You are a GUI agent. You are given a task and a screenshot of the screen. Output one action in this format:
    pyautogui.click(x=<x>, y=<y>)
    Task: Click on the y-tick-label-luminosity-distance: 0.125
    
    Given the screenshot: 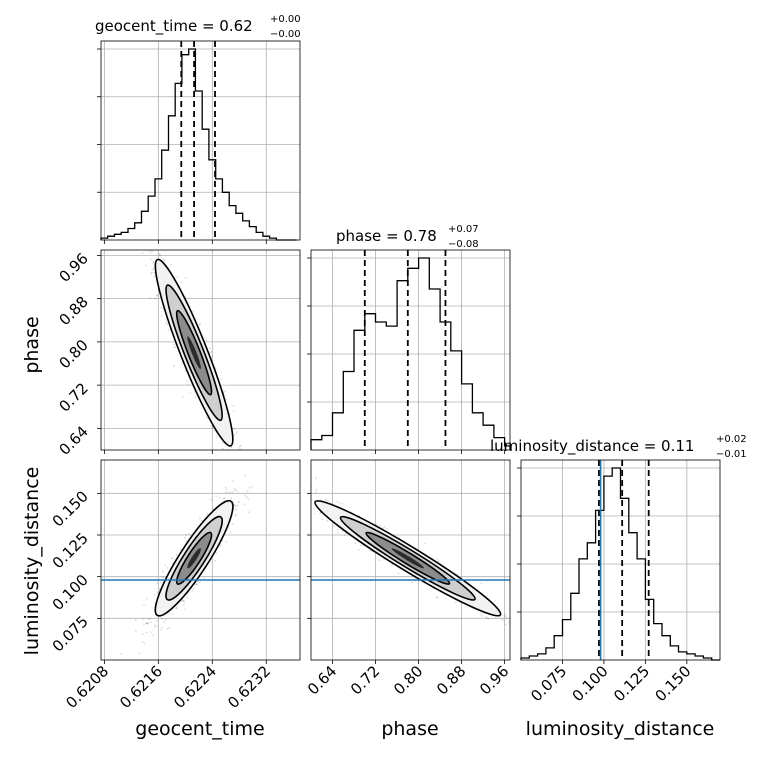 What is the action you would take?
    pyautogui.click(x=70, y=550)
    